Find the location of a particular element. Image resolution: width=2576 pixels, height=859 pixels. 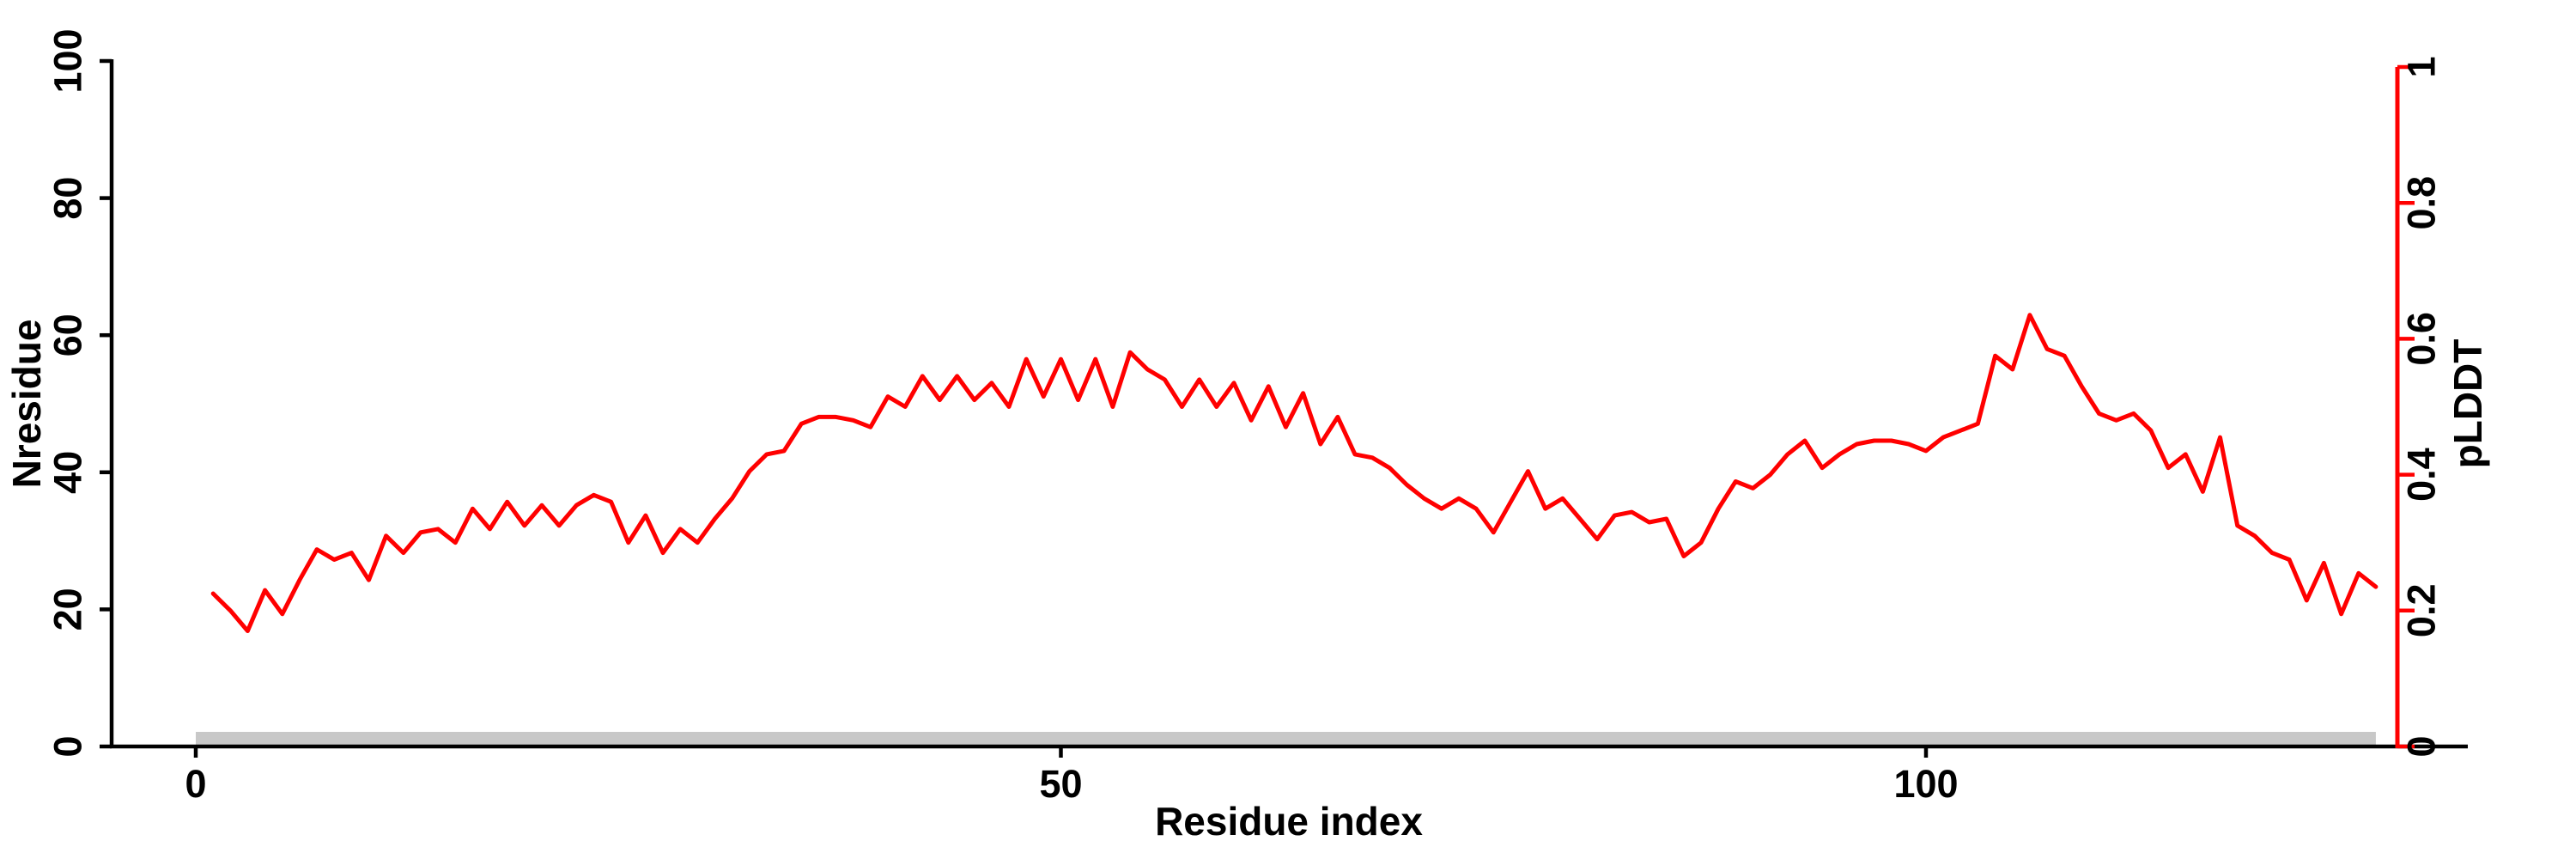

right-axis-tick-label: 0 is located at coordinates (2422, 746).